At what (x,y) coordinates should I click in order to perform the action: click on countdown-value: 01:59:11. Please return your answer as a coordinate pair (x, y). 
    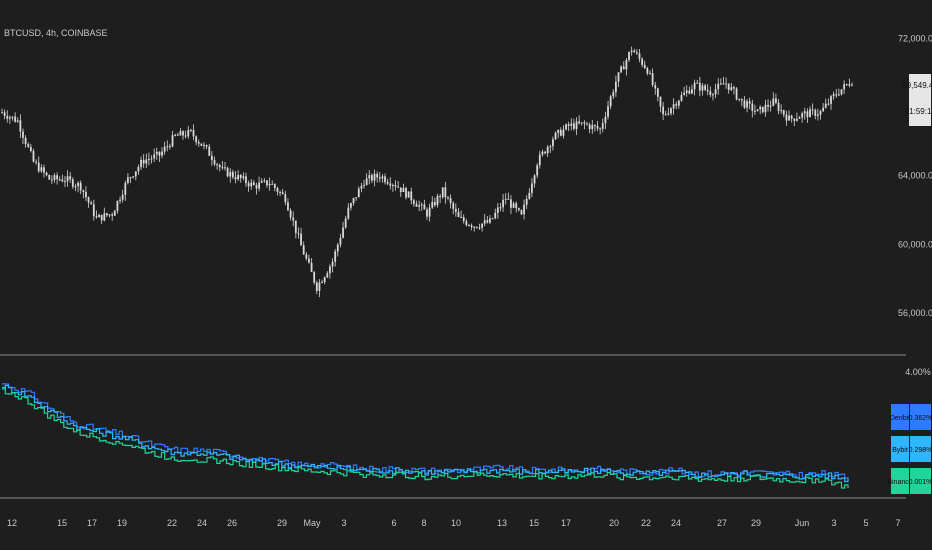
    Looking at the image, I should click on (918, 111).